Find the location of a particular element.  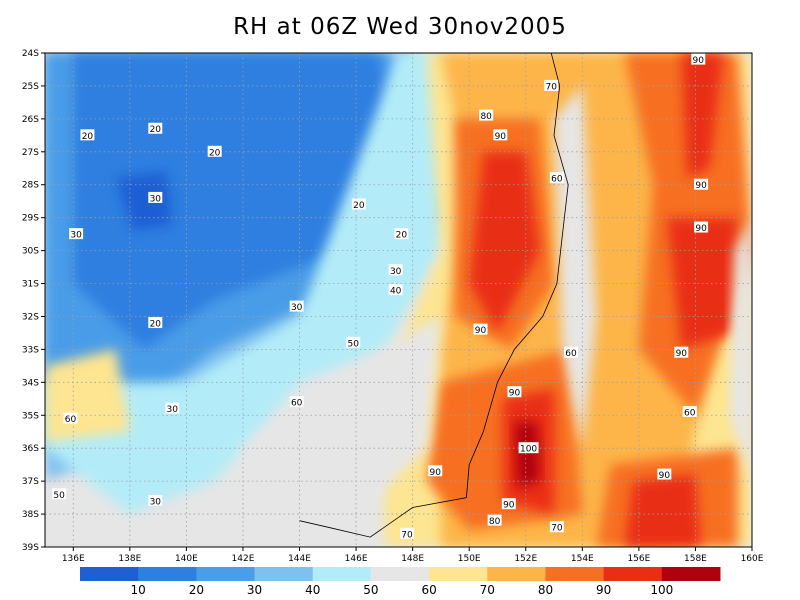

y-tick-label: 33S is located at coordinates (30, 350).